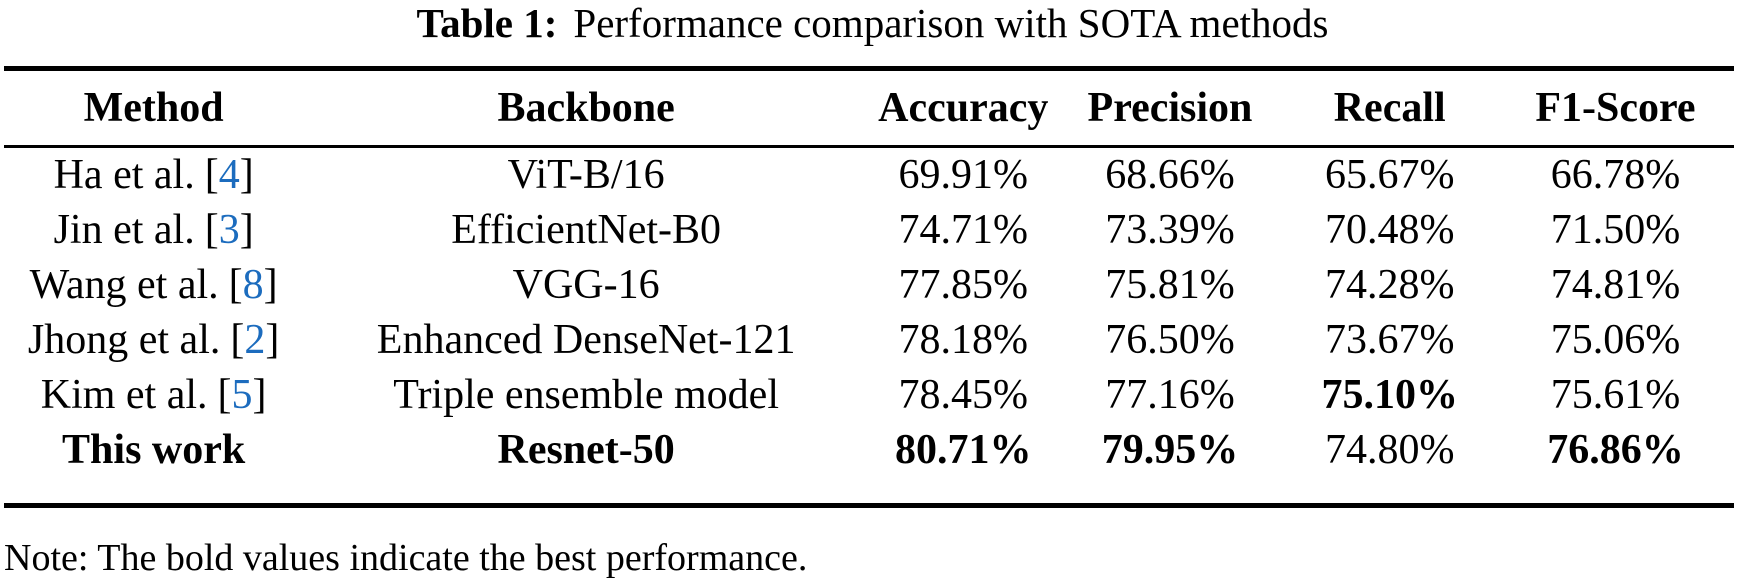  I want to click on citation-link: 4, so click(229, 175).